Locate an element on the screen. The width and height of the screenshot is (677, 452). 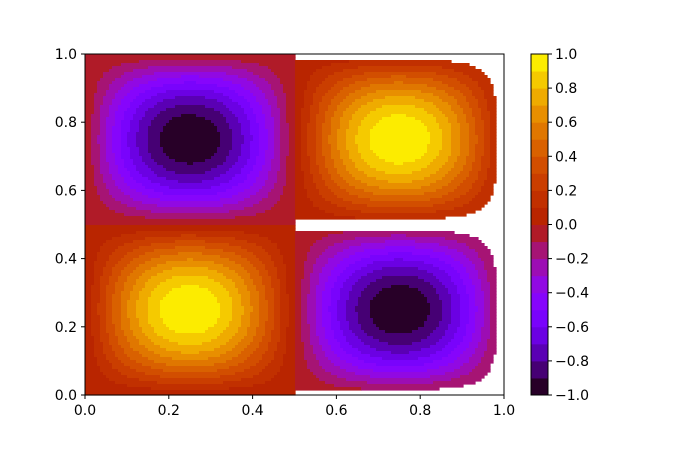
colorbar-band is located at coordinates (539, 97).